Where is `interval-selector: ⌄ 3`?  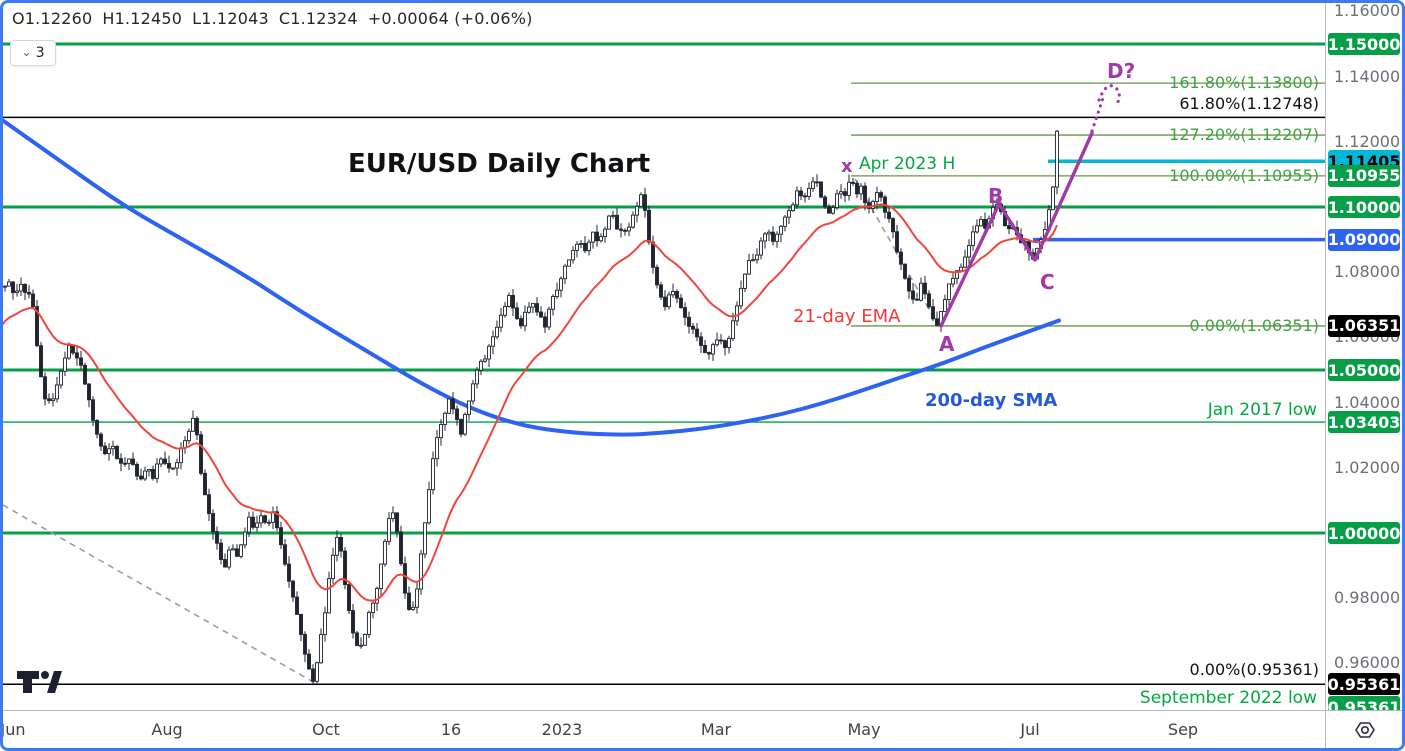 interval-selector: ⌄ 3 is located at coordinates (33, 53).